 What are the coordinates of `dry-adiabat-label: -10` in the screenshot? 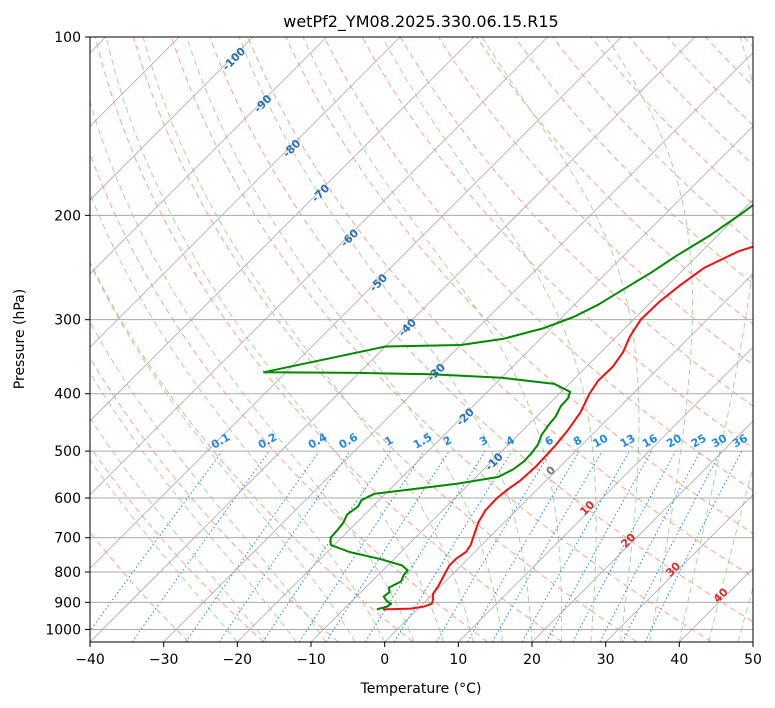 It's located at (494, 461).